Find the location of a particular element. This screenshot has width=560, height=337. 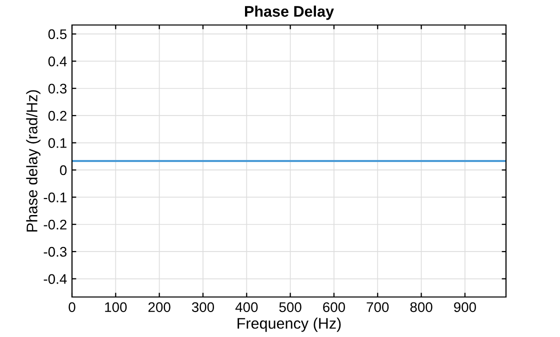

chart-title: Phase Delay is located at coordinates (289, 13).